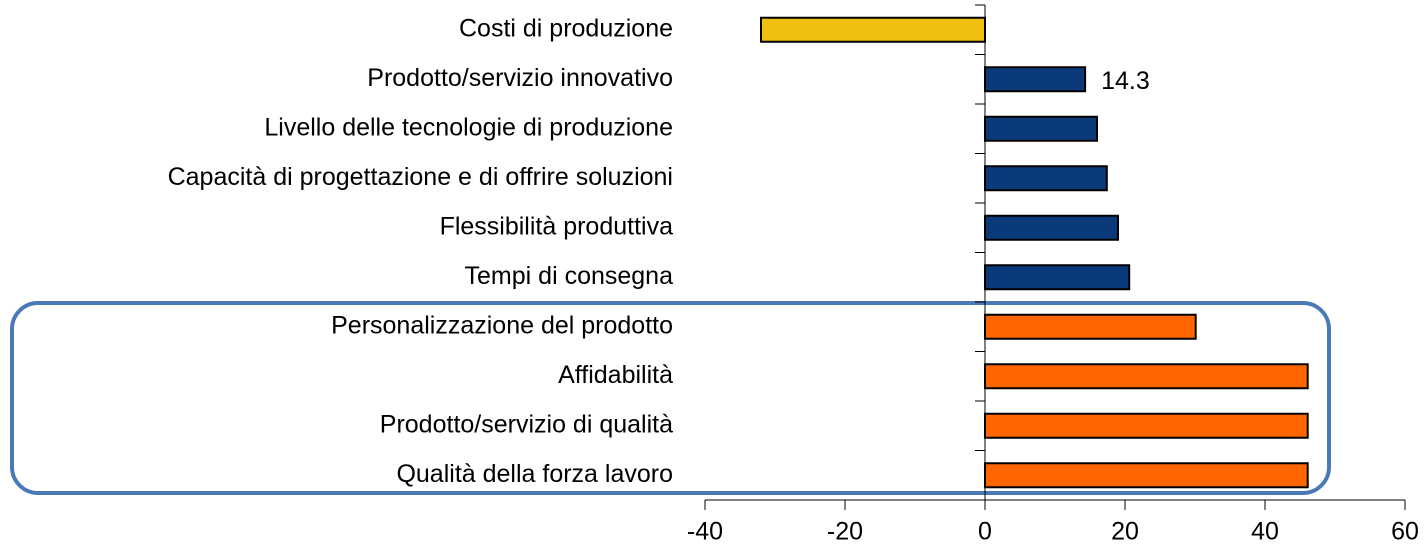 The width and height of the screenshot is (1427, 553). I want to click on category-label: Livello delle tecnologie di produzione, so click(468, 127).